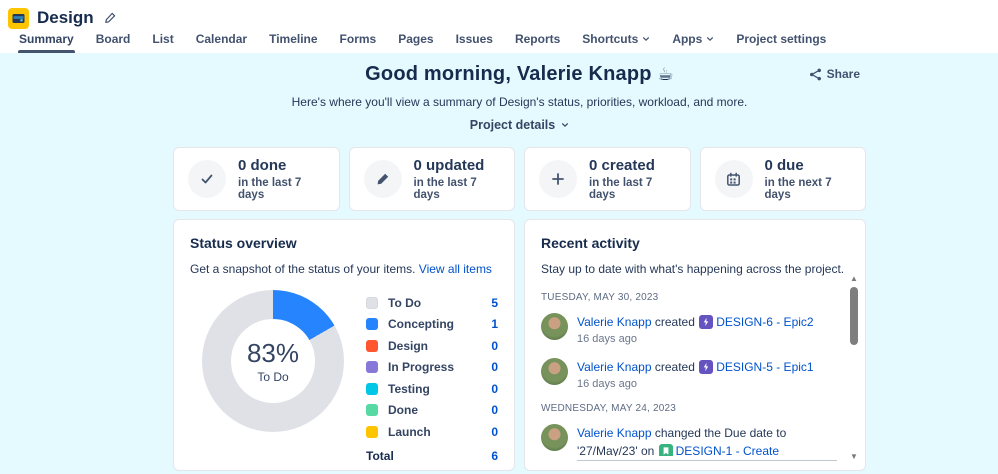 This screenshot has height=474, width=998. What do you see at coordinates (622, 165) in the screenshot?
I see `stat-title: 0 created` at bounding box center [622, 165].